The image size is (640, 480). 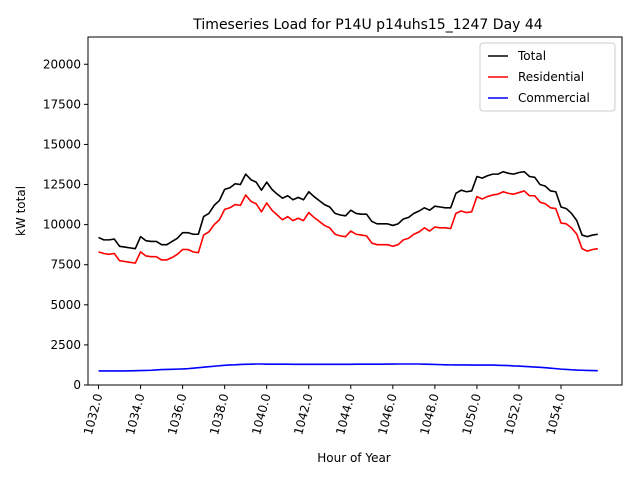 What do you see at coordinates (354, 458) in the screenshot?
I see `x-axis-label: Hour of Year` at bounding box center [354, 458].